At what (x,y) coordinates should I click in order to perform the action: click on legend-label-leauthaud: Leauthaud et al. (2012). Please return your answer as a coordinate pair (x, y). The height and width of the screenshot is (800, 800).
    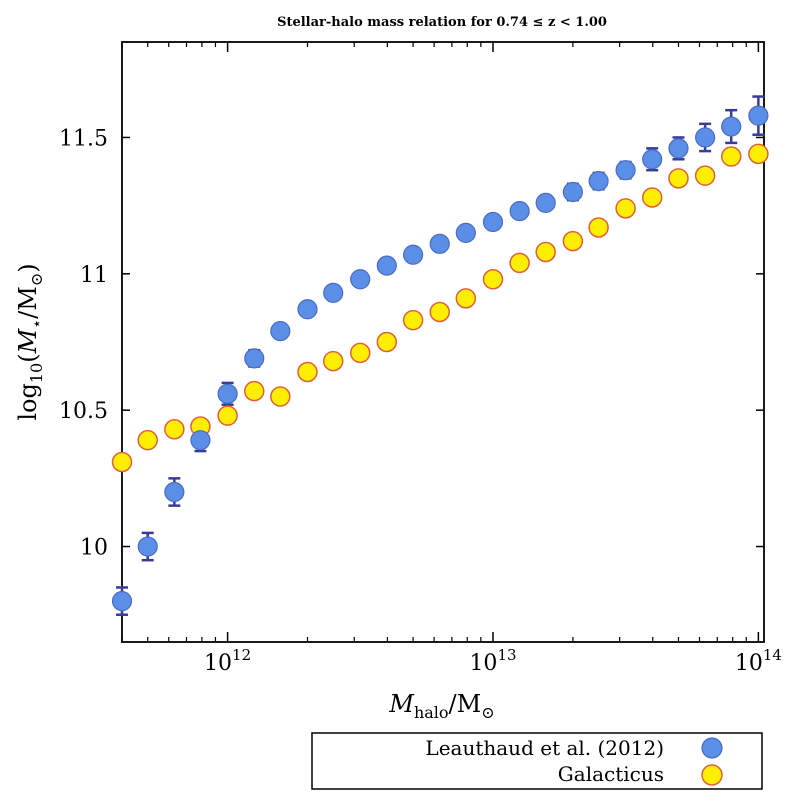
    Looking at the image, I should click on (544, 748).